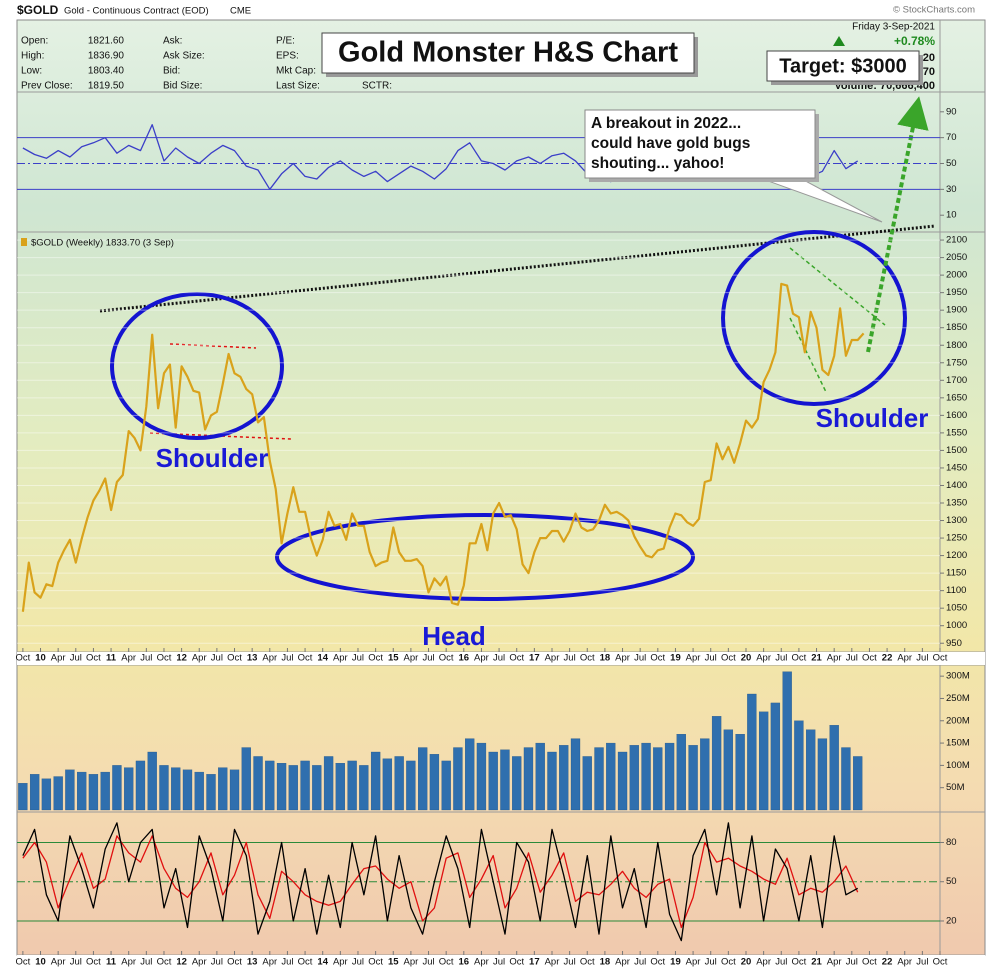 This screenshot has width=990, height=975. Describe the element at coordinates (956, 608) in the screenshot. I see `y-tick-label: 1050` at that location.